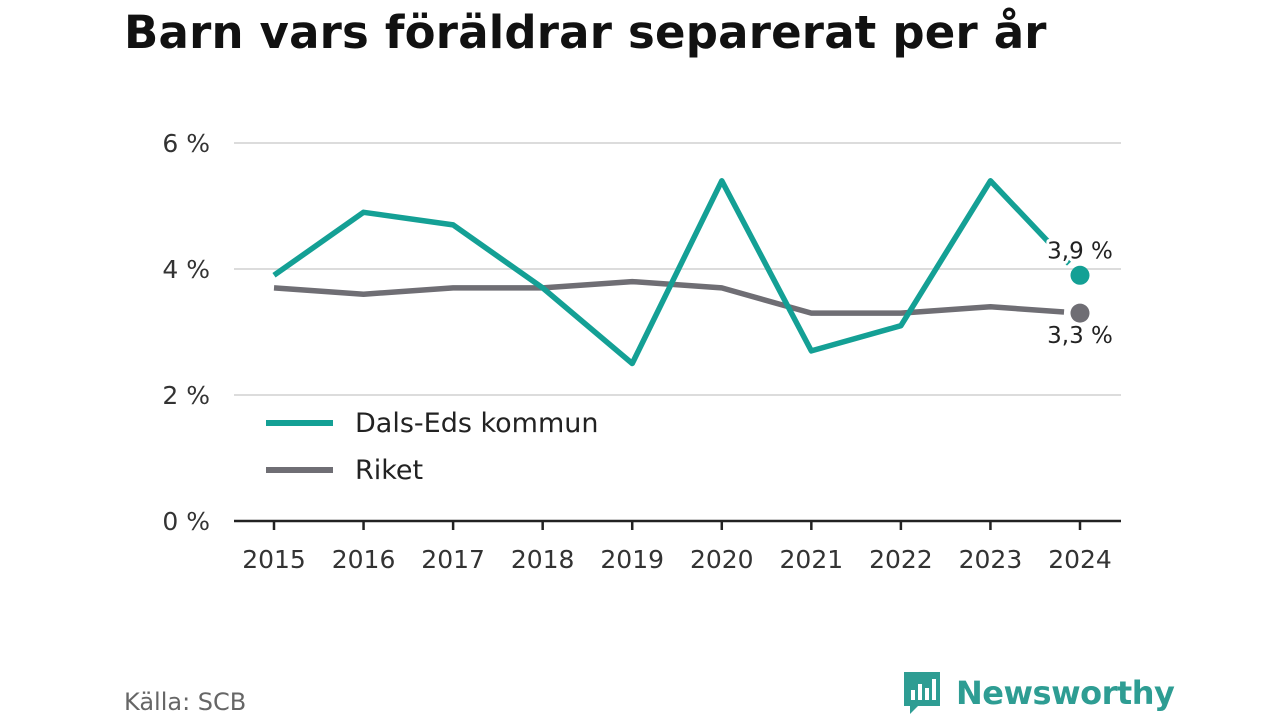  I want to click on y-tick-label: 0 %, so click(186, 521).